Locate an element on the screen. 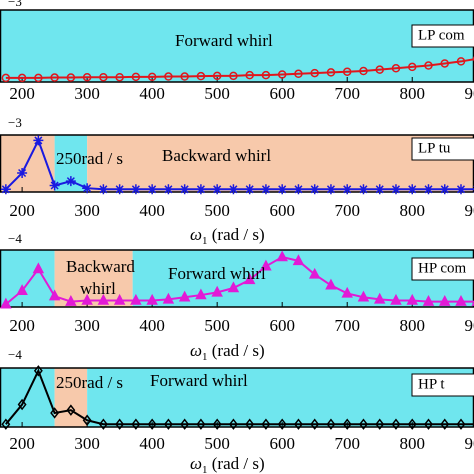  x-tick-label: 400 is located at coordinates (152, 443).